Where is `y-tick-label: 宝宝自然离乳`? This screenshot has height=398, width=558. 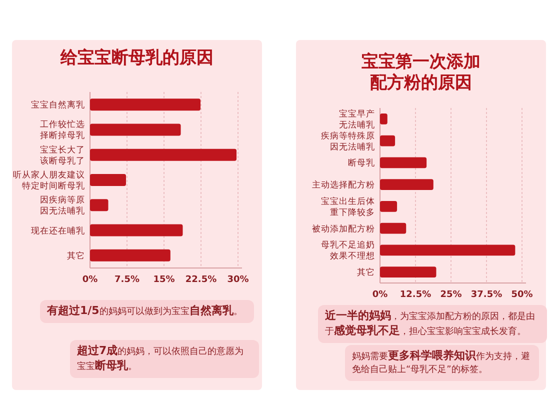 y-tick-label: 宝宝自然离乳 is located at coordinates (58, 105).